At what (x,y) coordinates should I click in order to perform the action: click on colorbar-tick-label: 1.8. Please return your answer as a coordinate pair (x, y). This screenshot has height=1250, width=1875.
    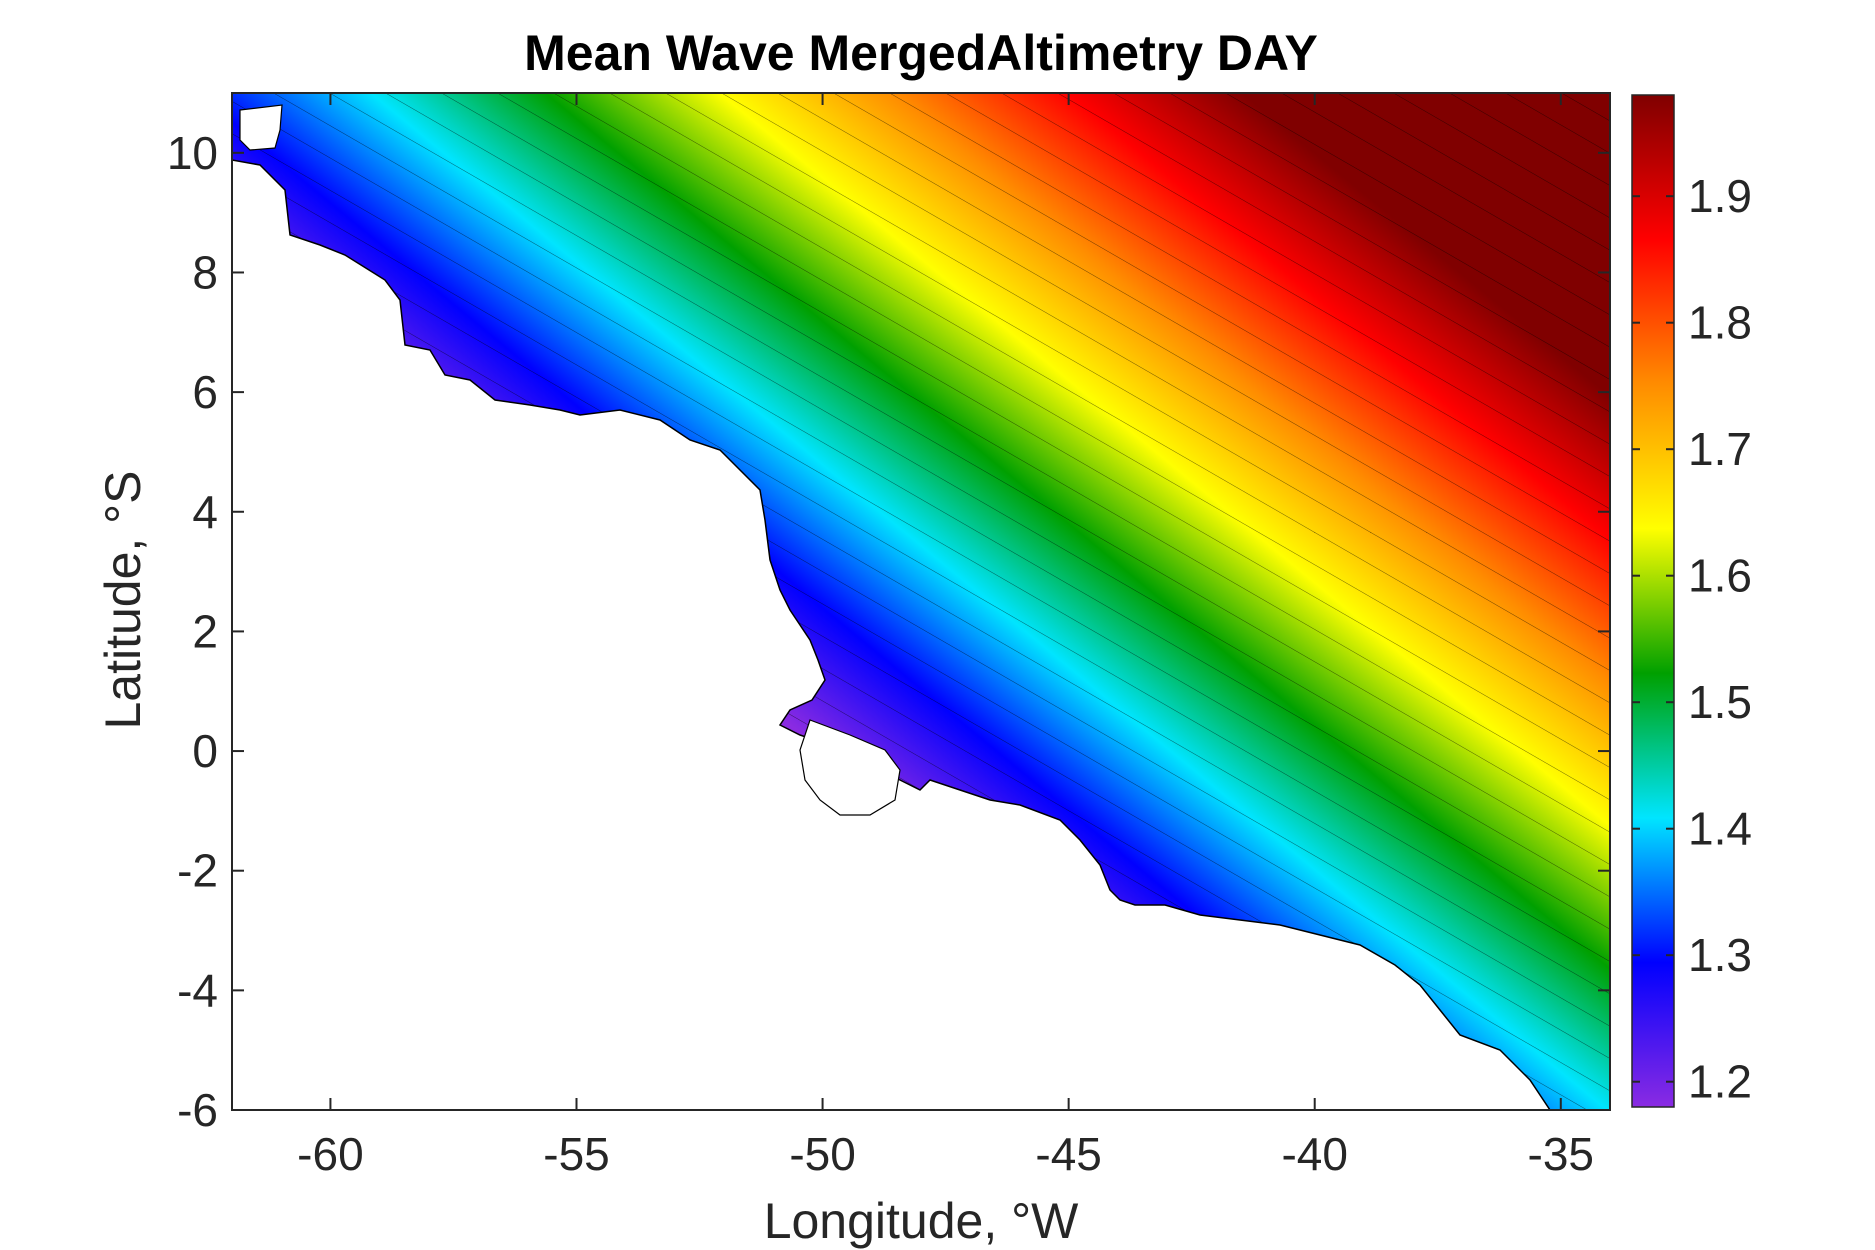
    Looking at the image, I should click on (1720, 323).